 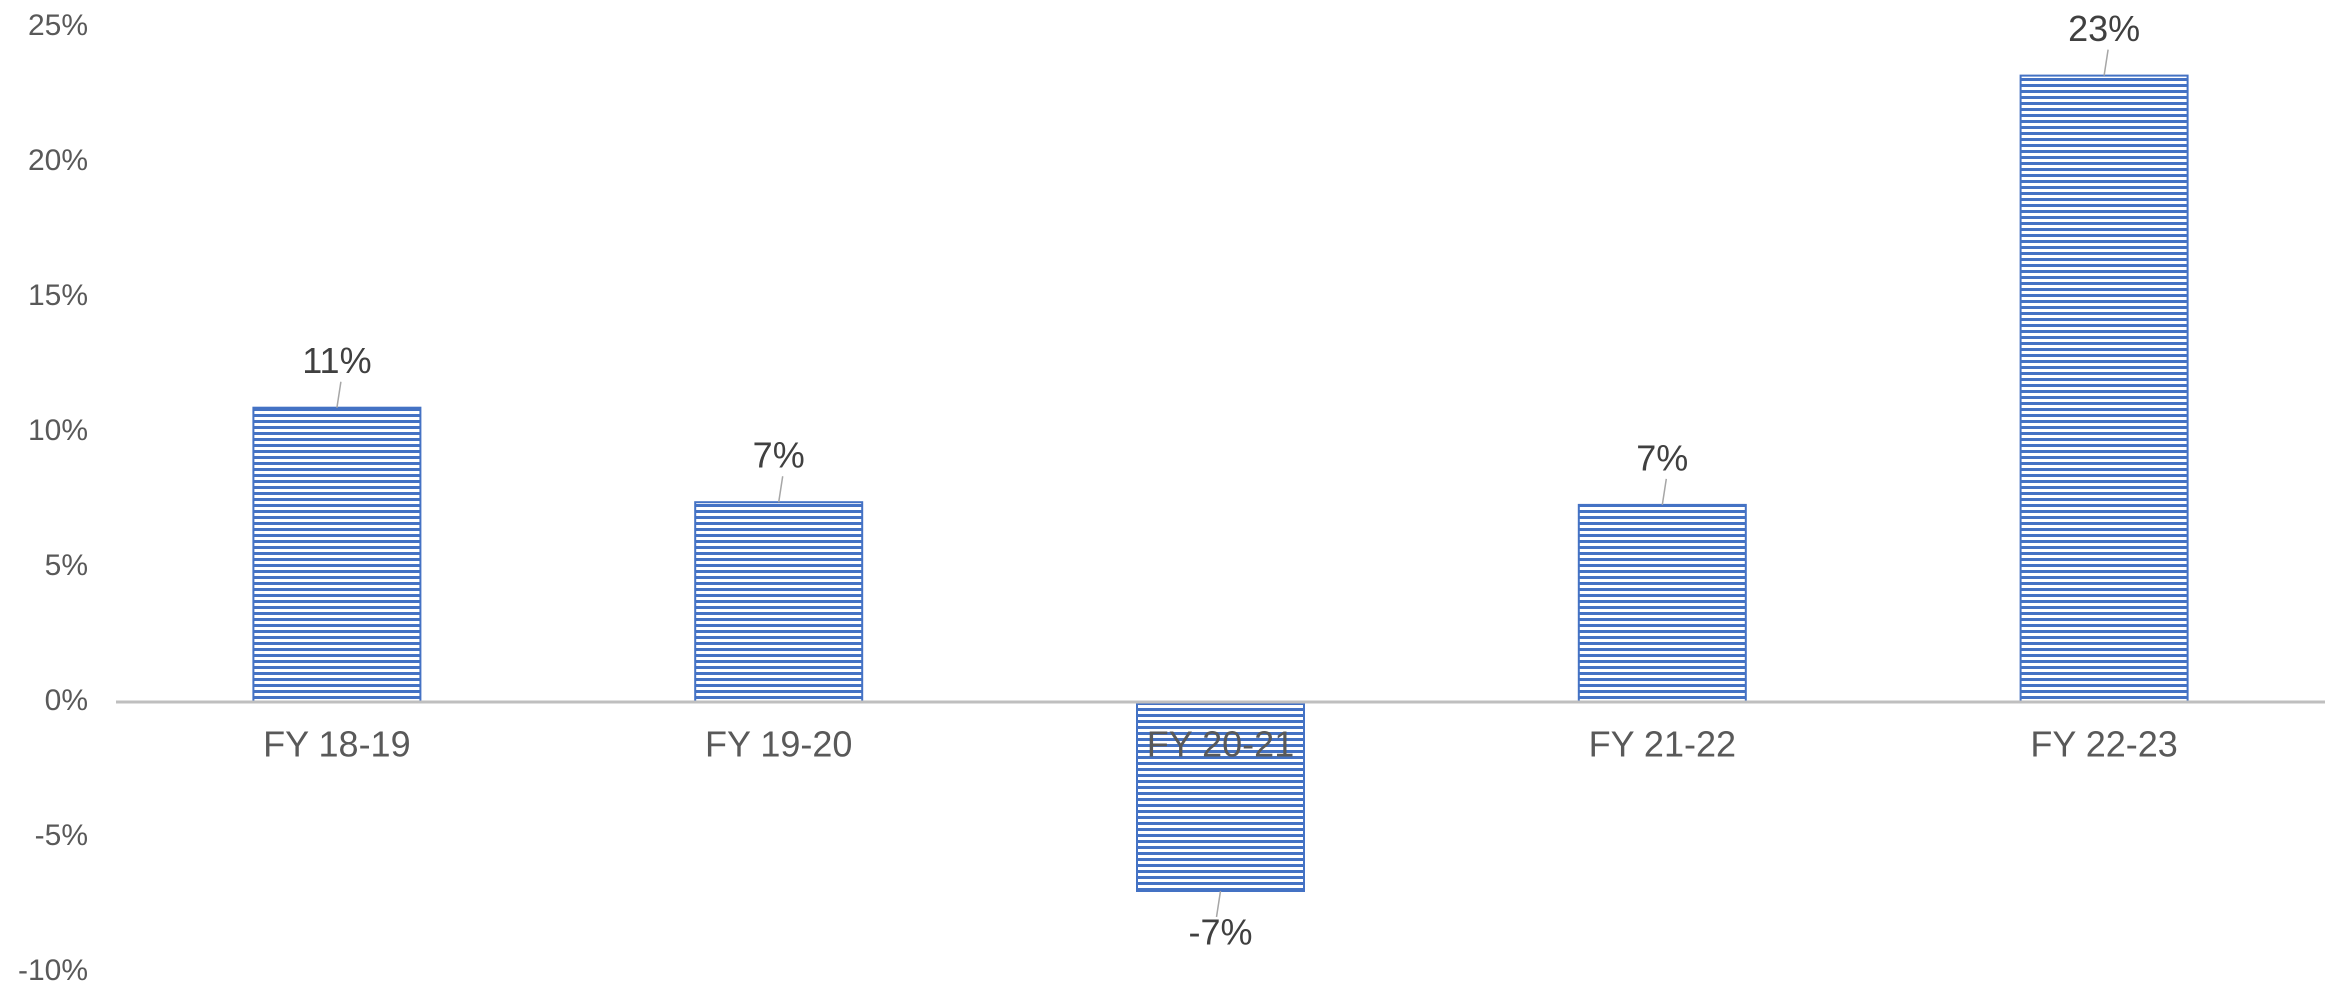 I want to click on value-label: 23%, so click(x=2104, y=28).